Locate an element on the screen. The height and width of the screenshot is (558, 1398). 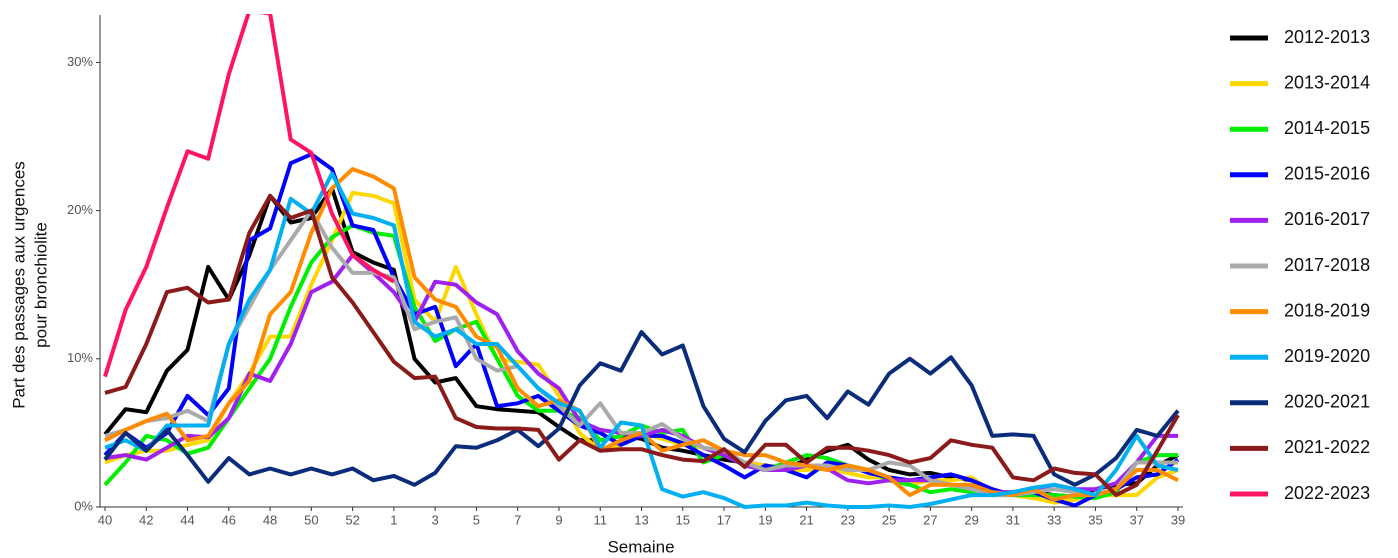
series-line is located at coordinates (249, 196).